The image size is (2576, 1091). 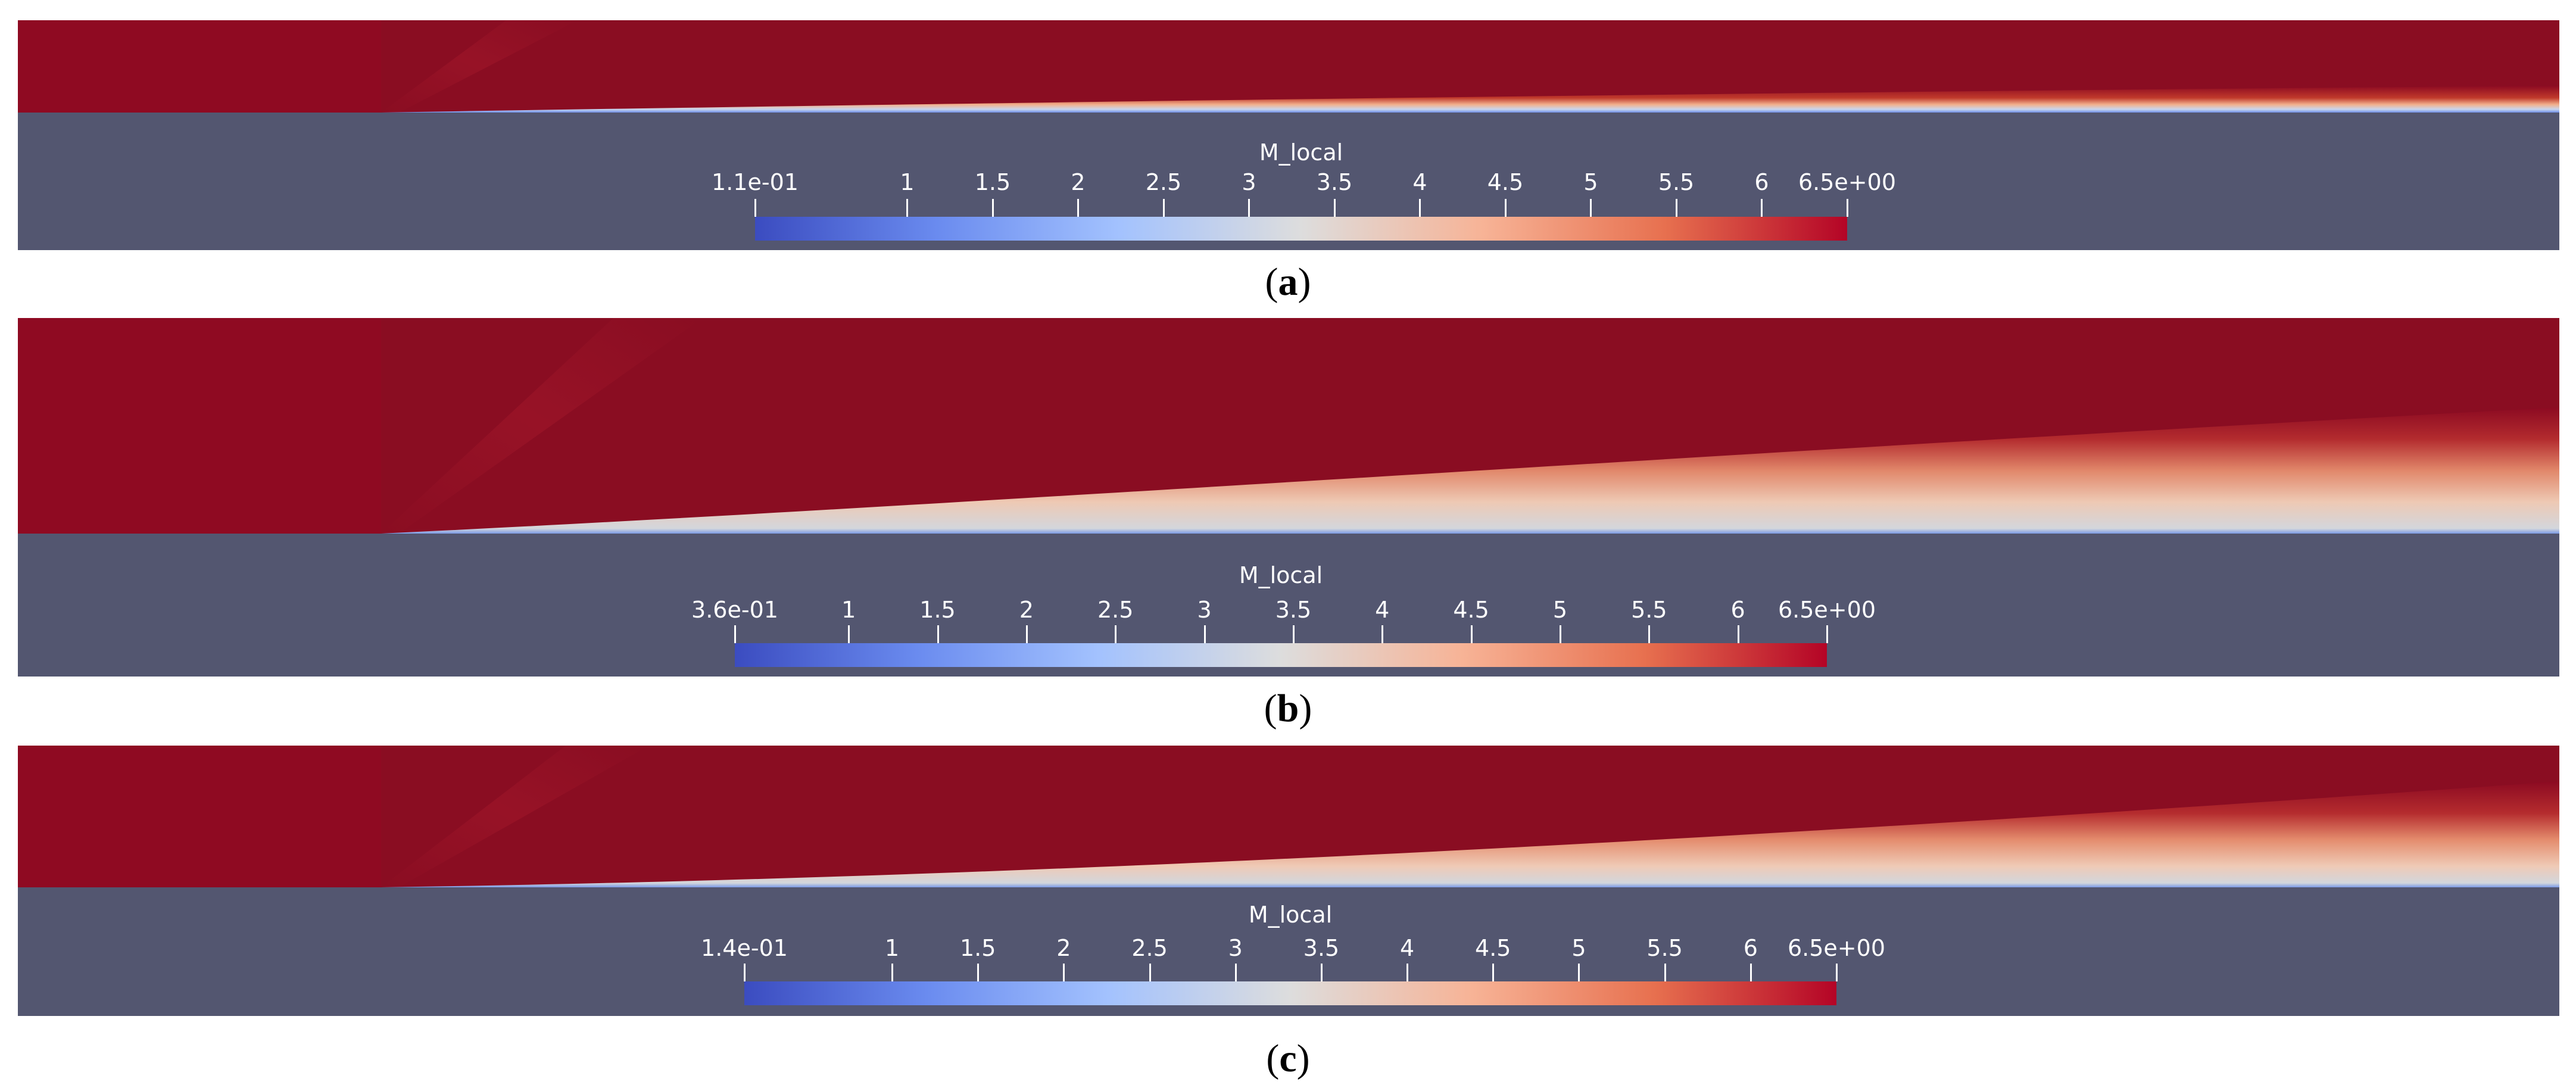 What do you see at coordinates (745, 948) in the screenshot?
I see `colorbar-tick-label: 1.4e-01` at bounding box center [745, 948].